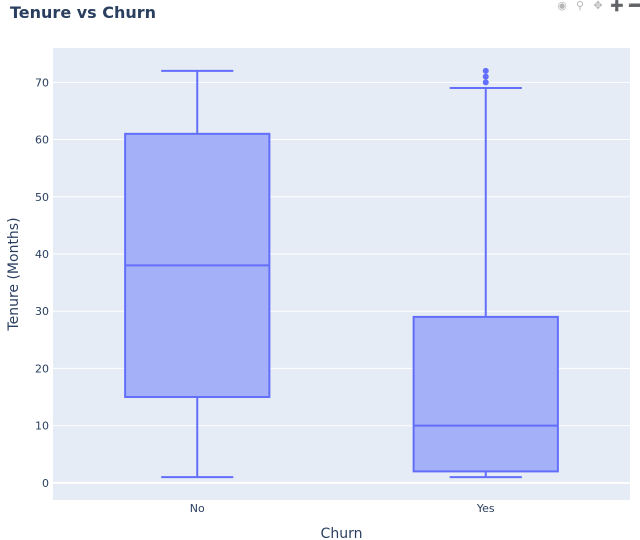 Image resolution: width=640 pixels, height=540 pixels. What do you see at coordinates (197, 508) in the screenshot?
I see `x-tick-label: No` at bounding box center [197, 508].